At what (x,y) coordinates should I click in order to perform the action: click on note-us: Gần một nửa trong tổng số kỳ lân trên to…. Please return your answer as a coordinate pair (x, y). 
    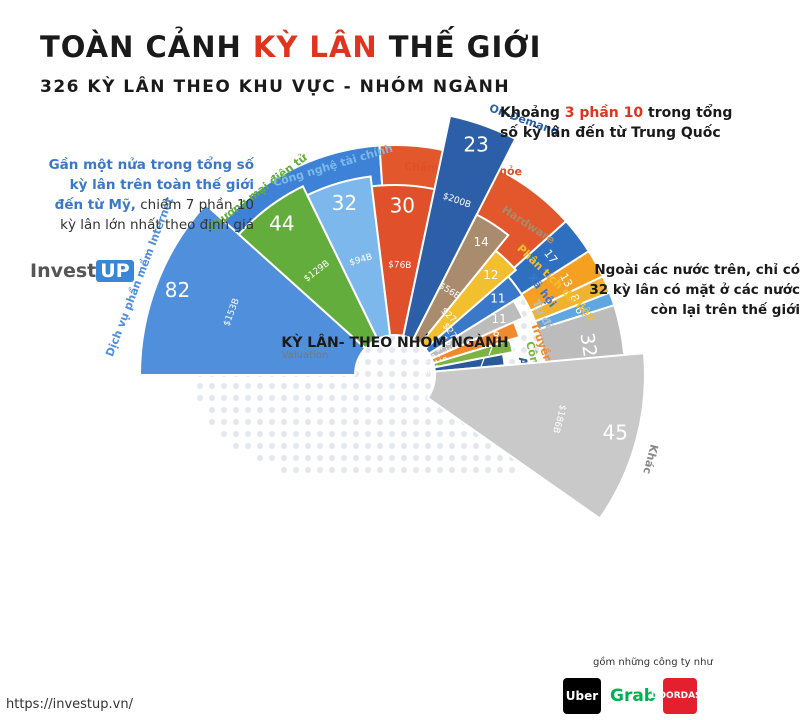
    Looking at the image, I should click on (151, 195).